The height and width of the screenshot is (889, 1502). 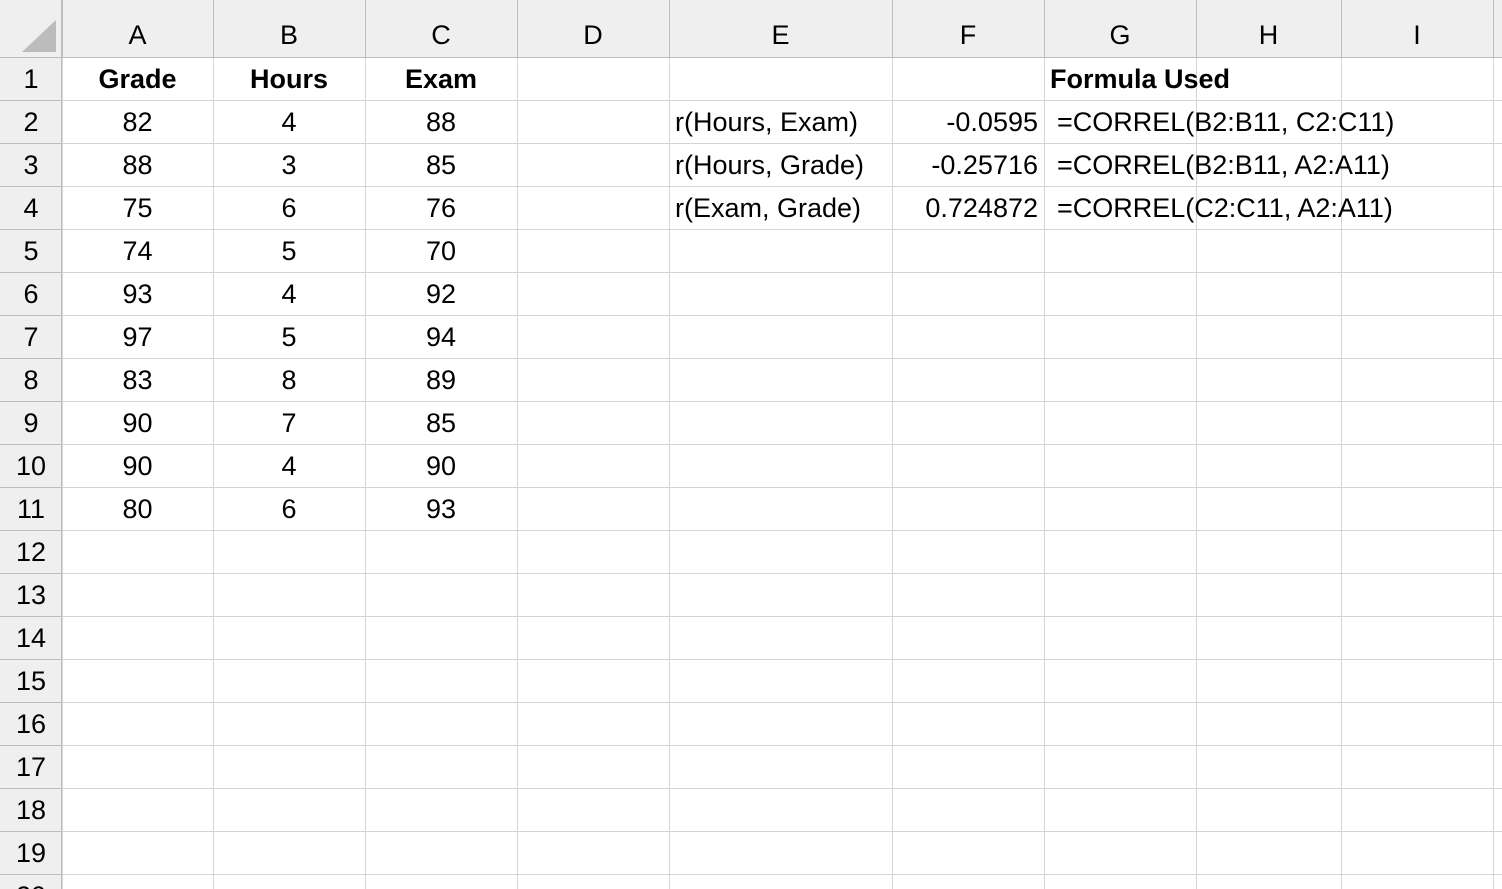 What do you see at coordinates (289, 294) in the screenshot?
I see `cell-value: 4` at bounding box center [289, 294].